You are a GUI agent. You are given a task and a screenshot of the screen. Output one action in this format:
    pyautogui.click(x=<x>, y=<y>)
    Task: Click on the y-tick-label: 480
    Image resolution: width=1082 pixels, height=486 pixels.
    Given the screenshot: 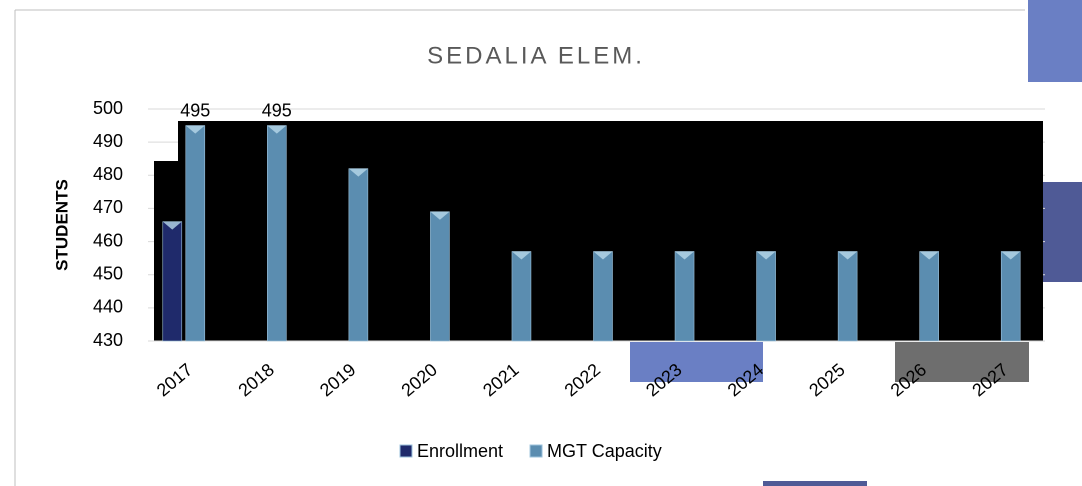 What is the action you would take?
    pyautogui.click(x=108, y=174)
    